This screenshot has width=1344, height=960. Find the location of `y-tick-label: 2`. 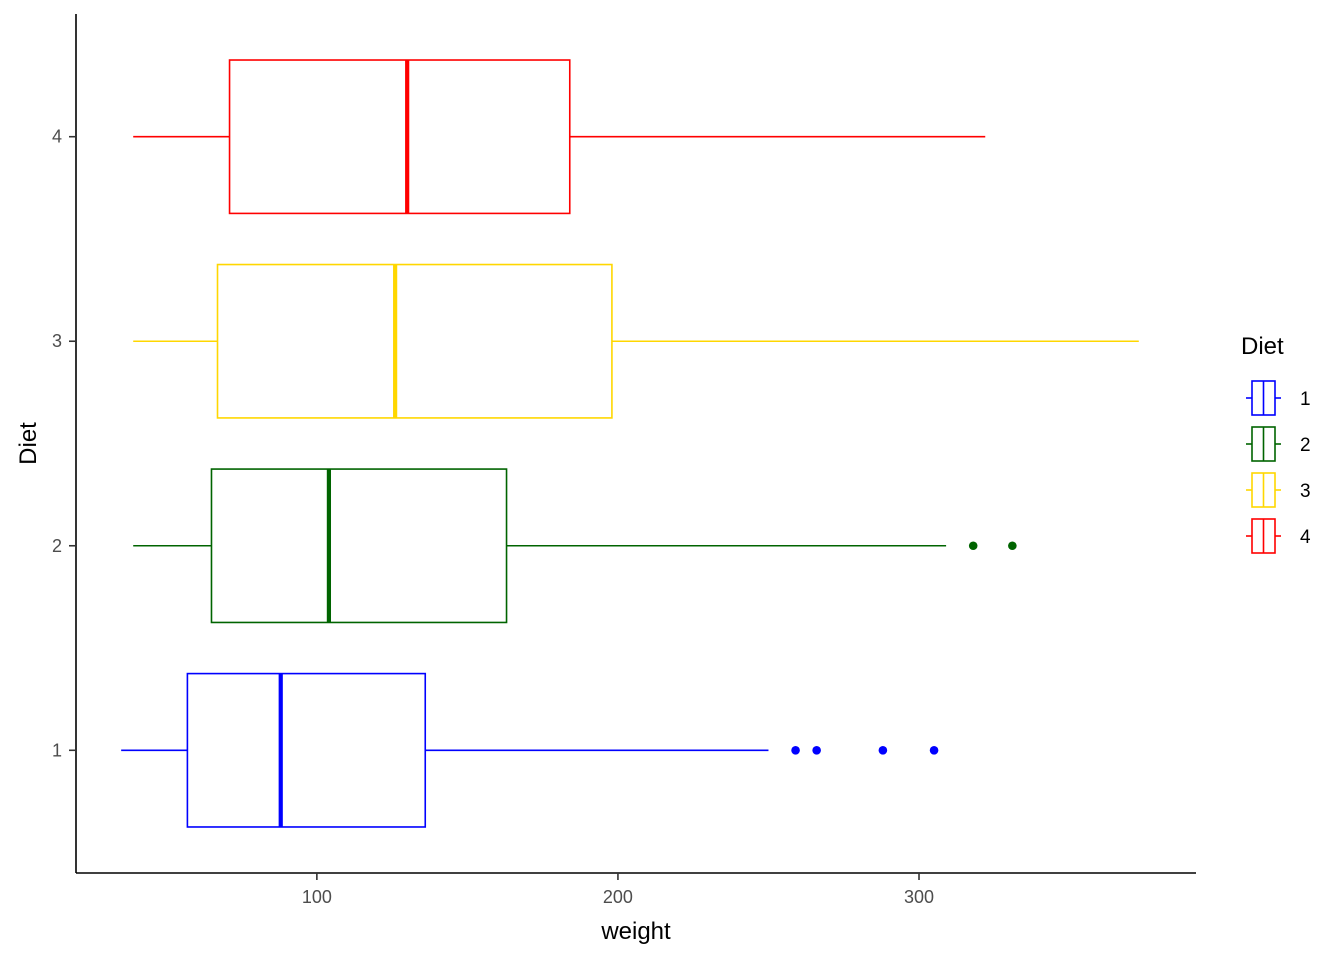

y-tick-label: 2 is located at coordinates (57, 546).